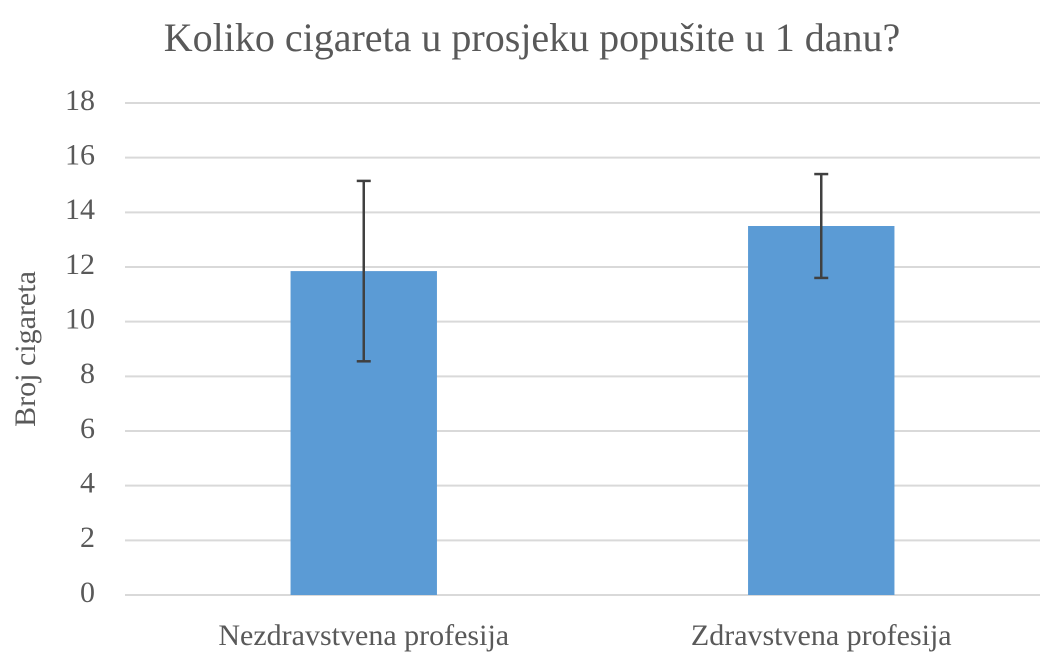  Describe the element at coordinates (363, 635) in the screenshot. I see `x-tick-label: Nezdravstvena profesija` at that location.